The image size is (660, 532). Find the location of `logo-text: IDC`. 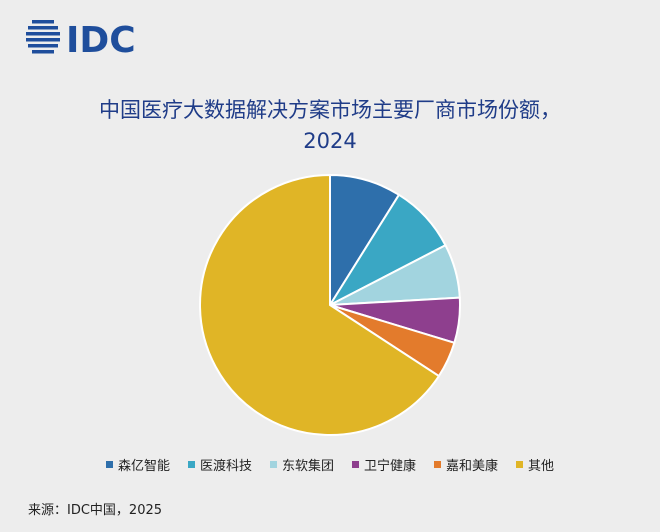

logo-text: IDC is located at coordinates (101, 40).